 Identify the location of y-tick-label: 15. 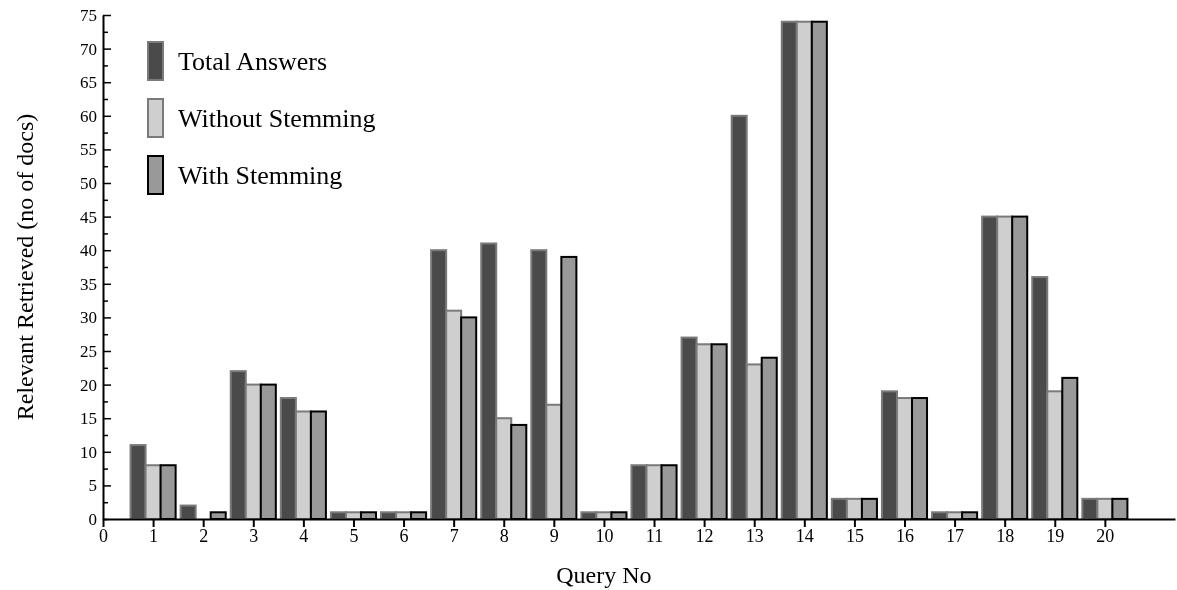
(88, 419).